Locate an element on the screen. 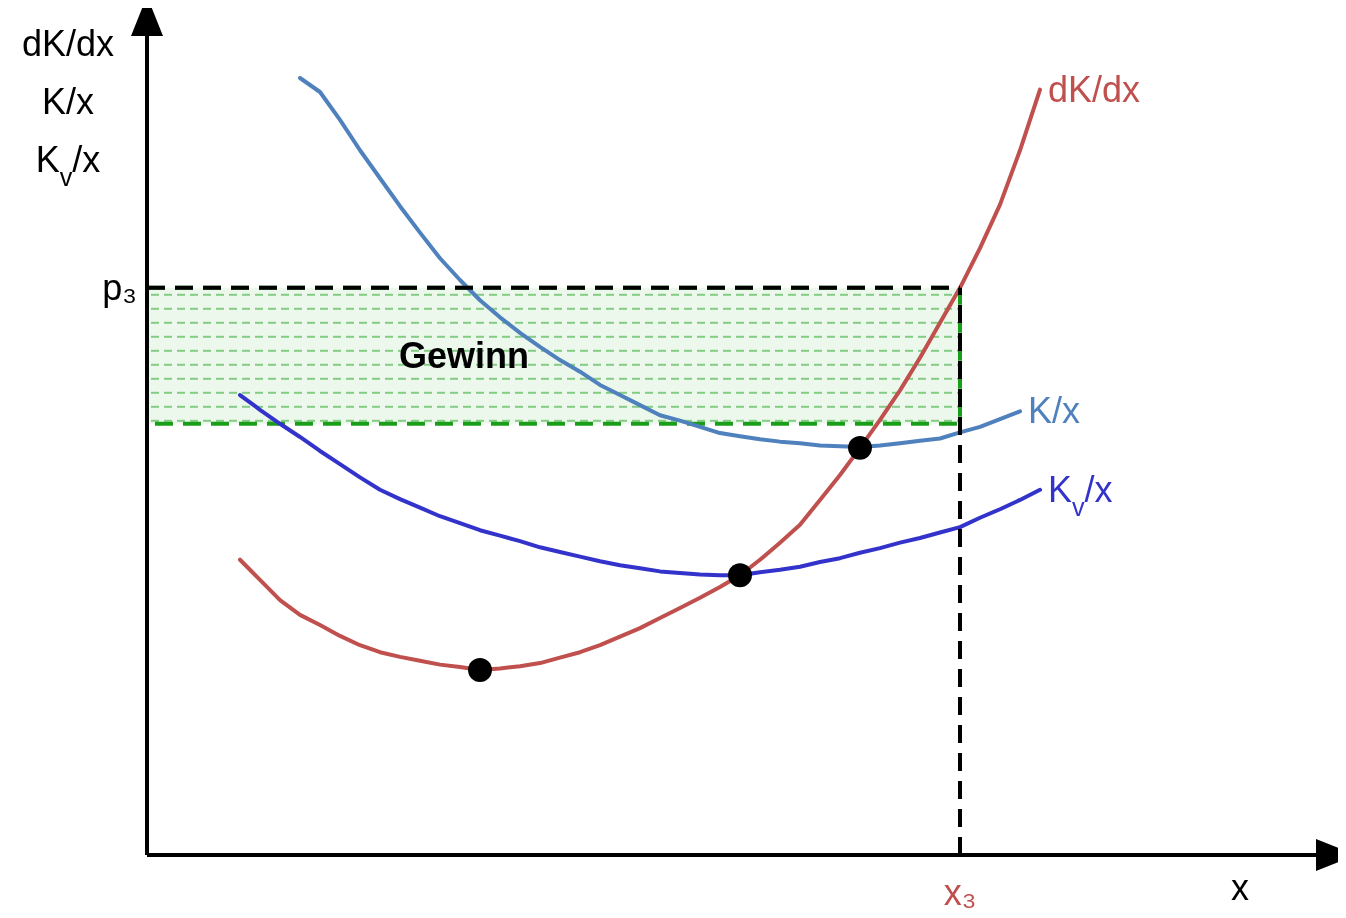  ref-line-label: p₃ is located at coordinates (119, 287).